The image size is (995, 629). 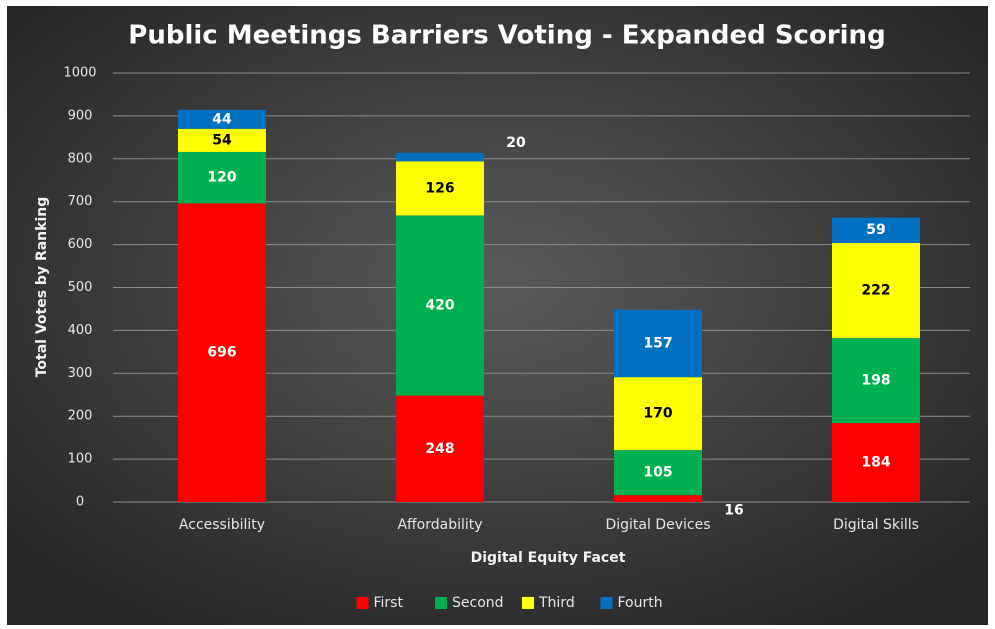 I want to click on x-tick-label: Digital Skills, so click(x=876, y=525).